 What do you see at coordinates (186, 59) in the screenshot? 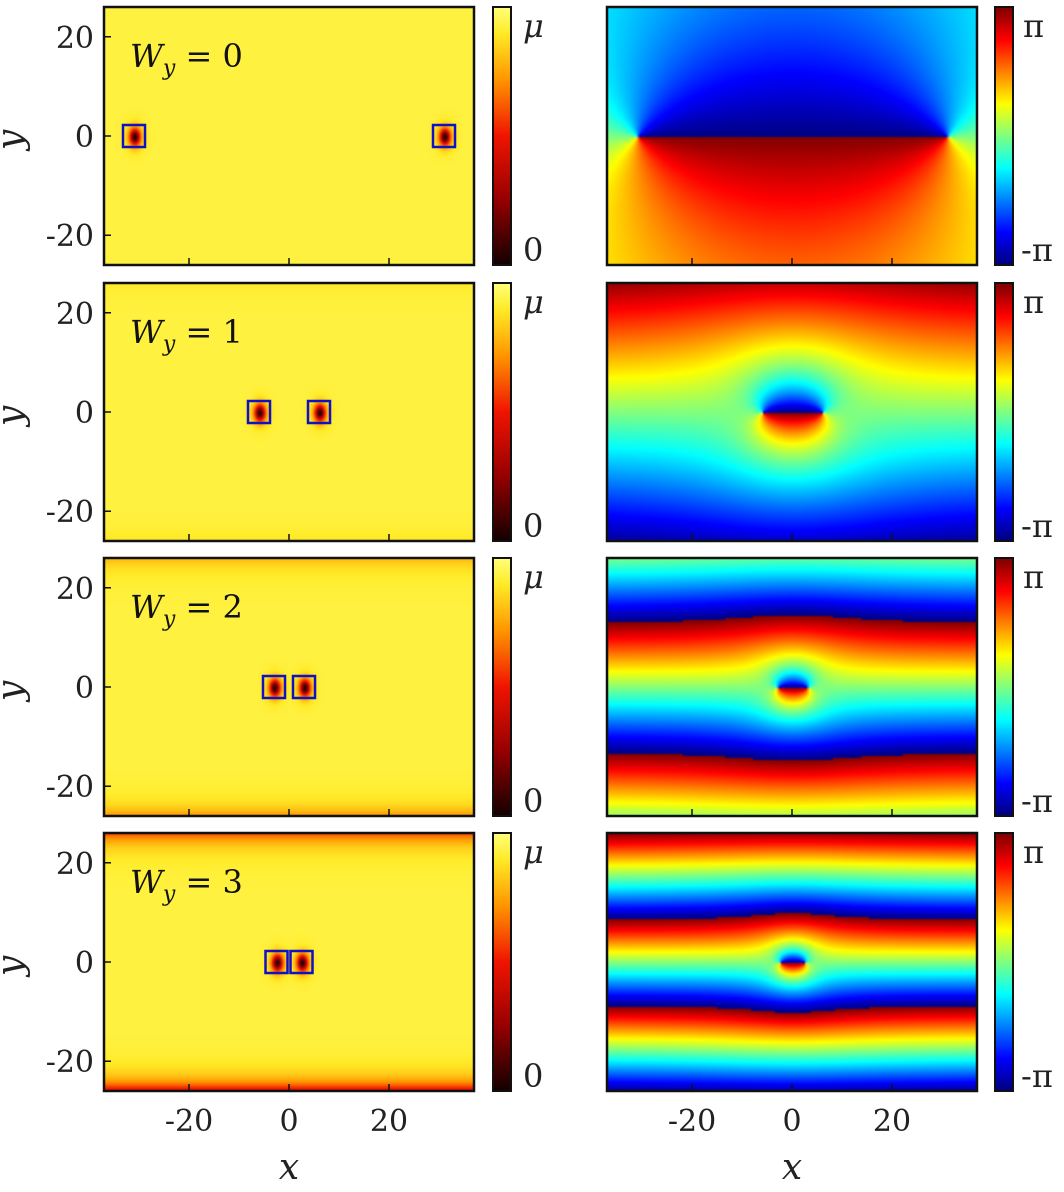
I see `panel-label: Wy = 0` at bounding box center [186, 59].